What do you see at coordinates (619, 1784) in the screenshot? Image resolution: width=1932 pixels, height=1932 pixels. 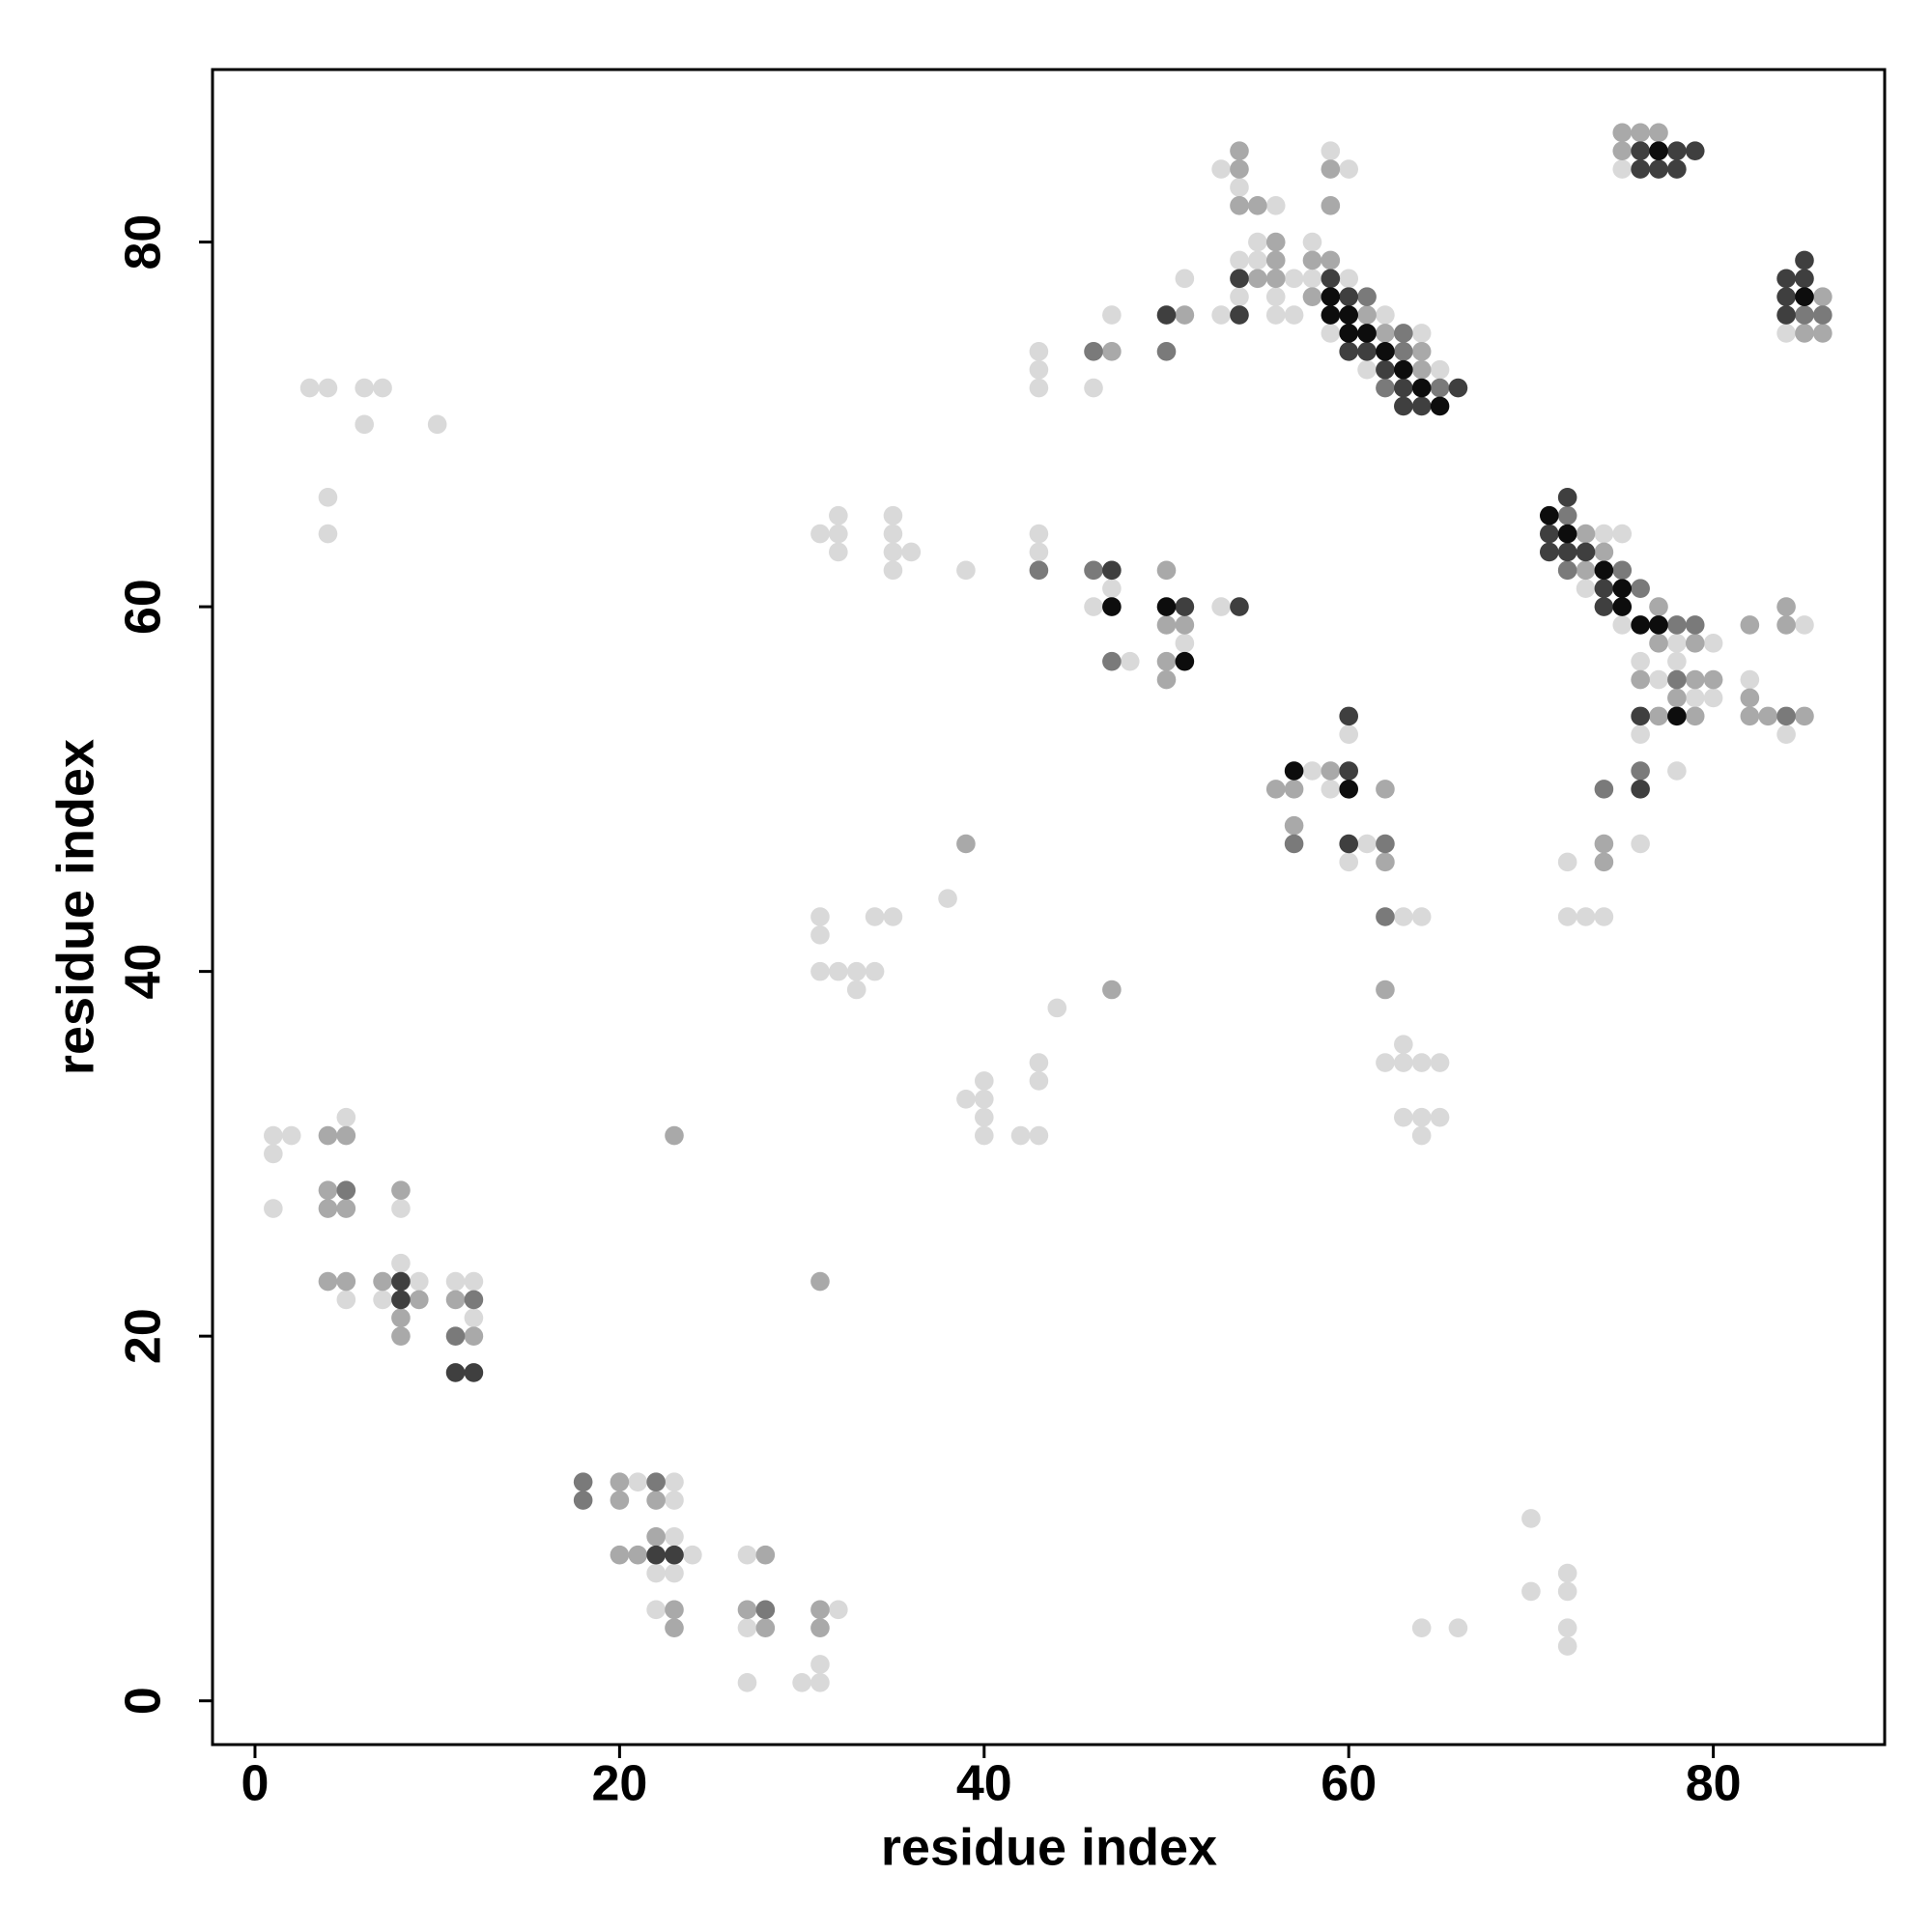 I see `x-tick-label: 20` at bounding box center [619, 1784].